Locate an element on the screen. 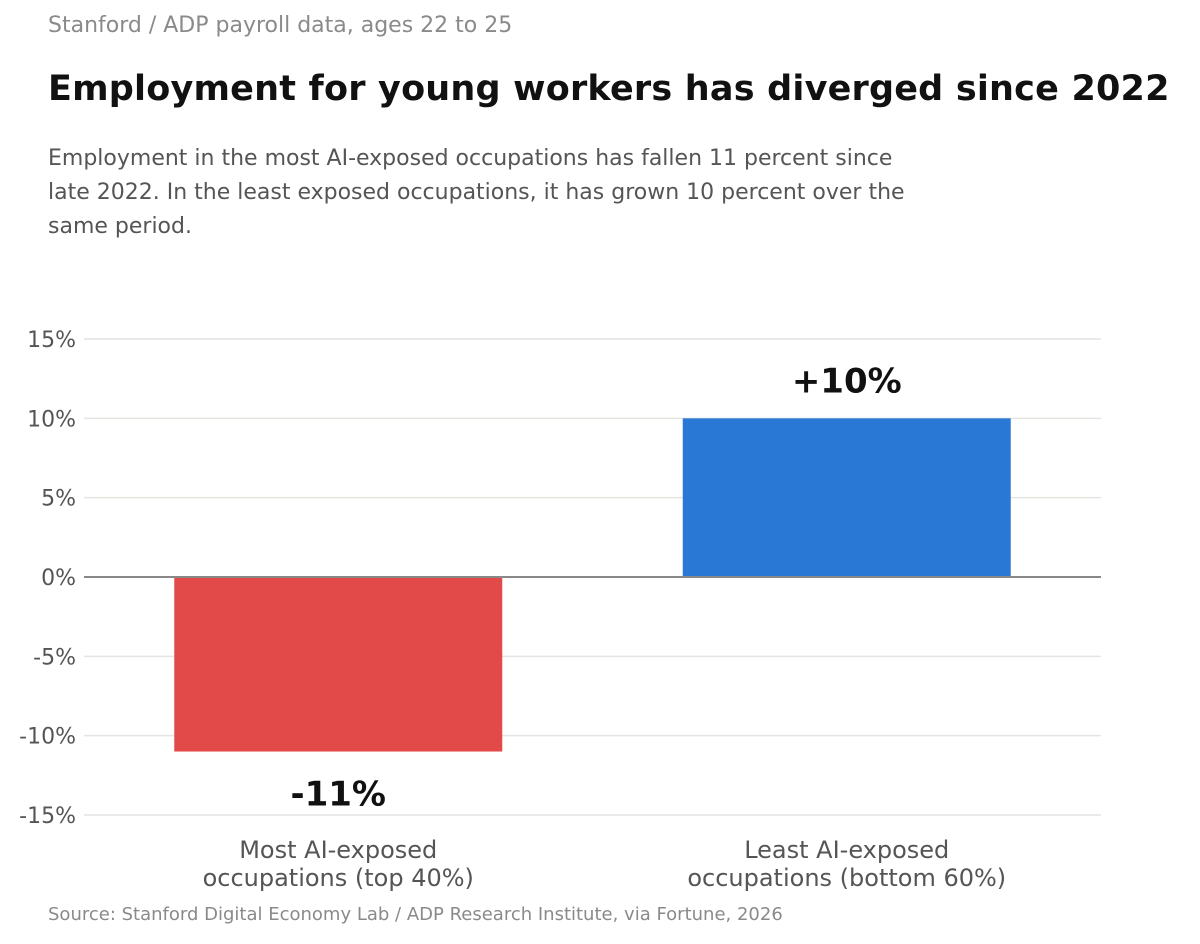 The height and width of the screenshot is (944, 1200). y-tick-label: 0% is located at coordinates (58, 578).